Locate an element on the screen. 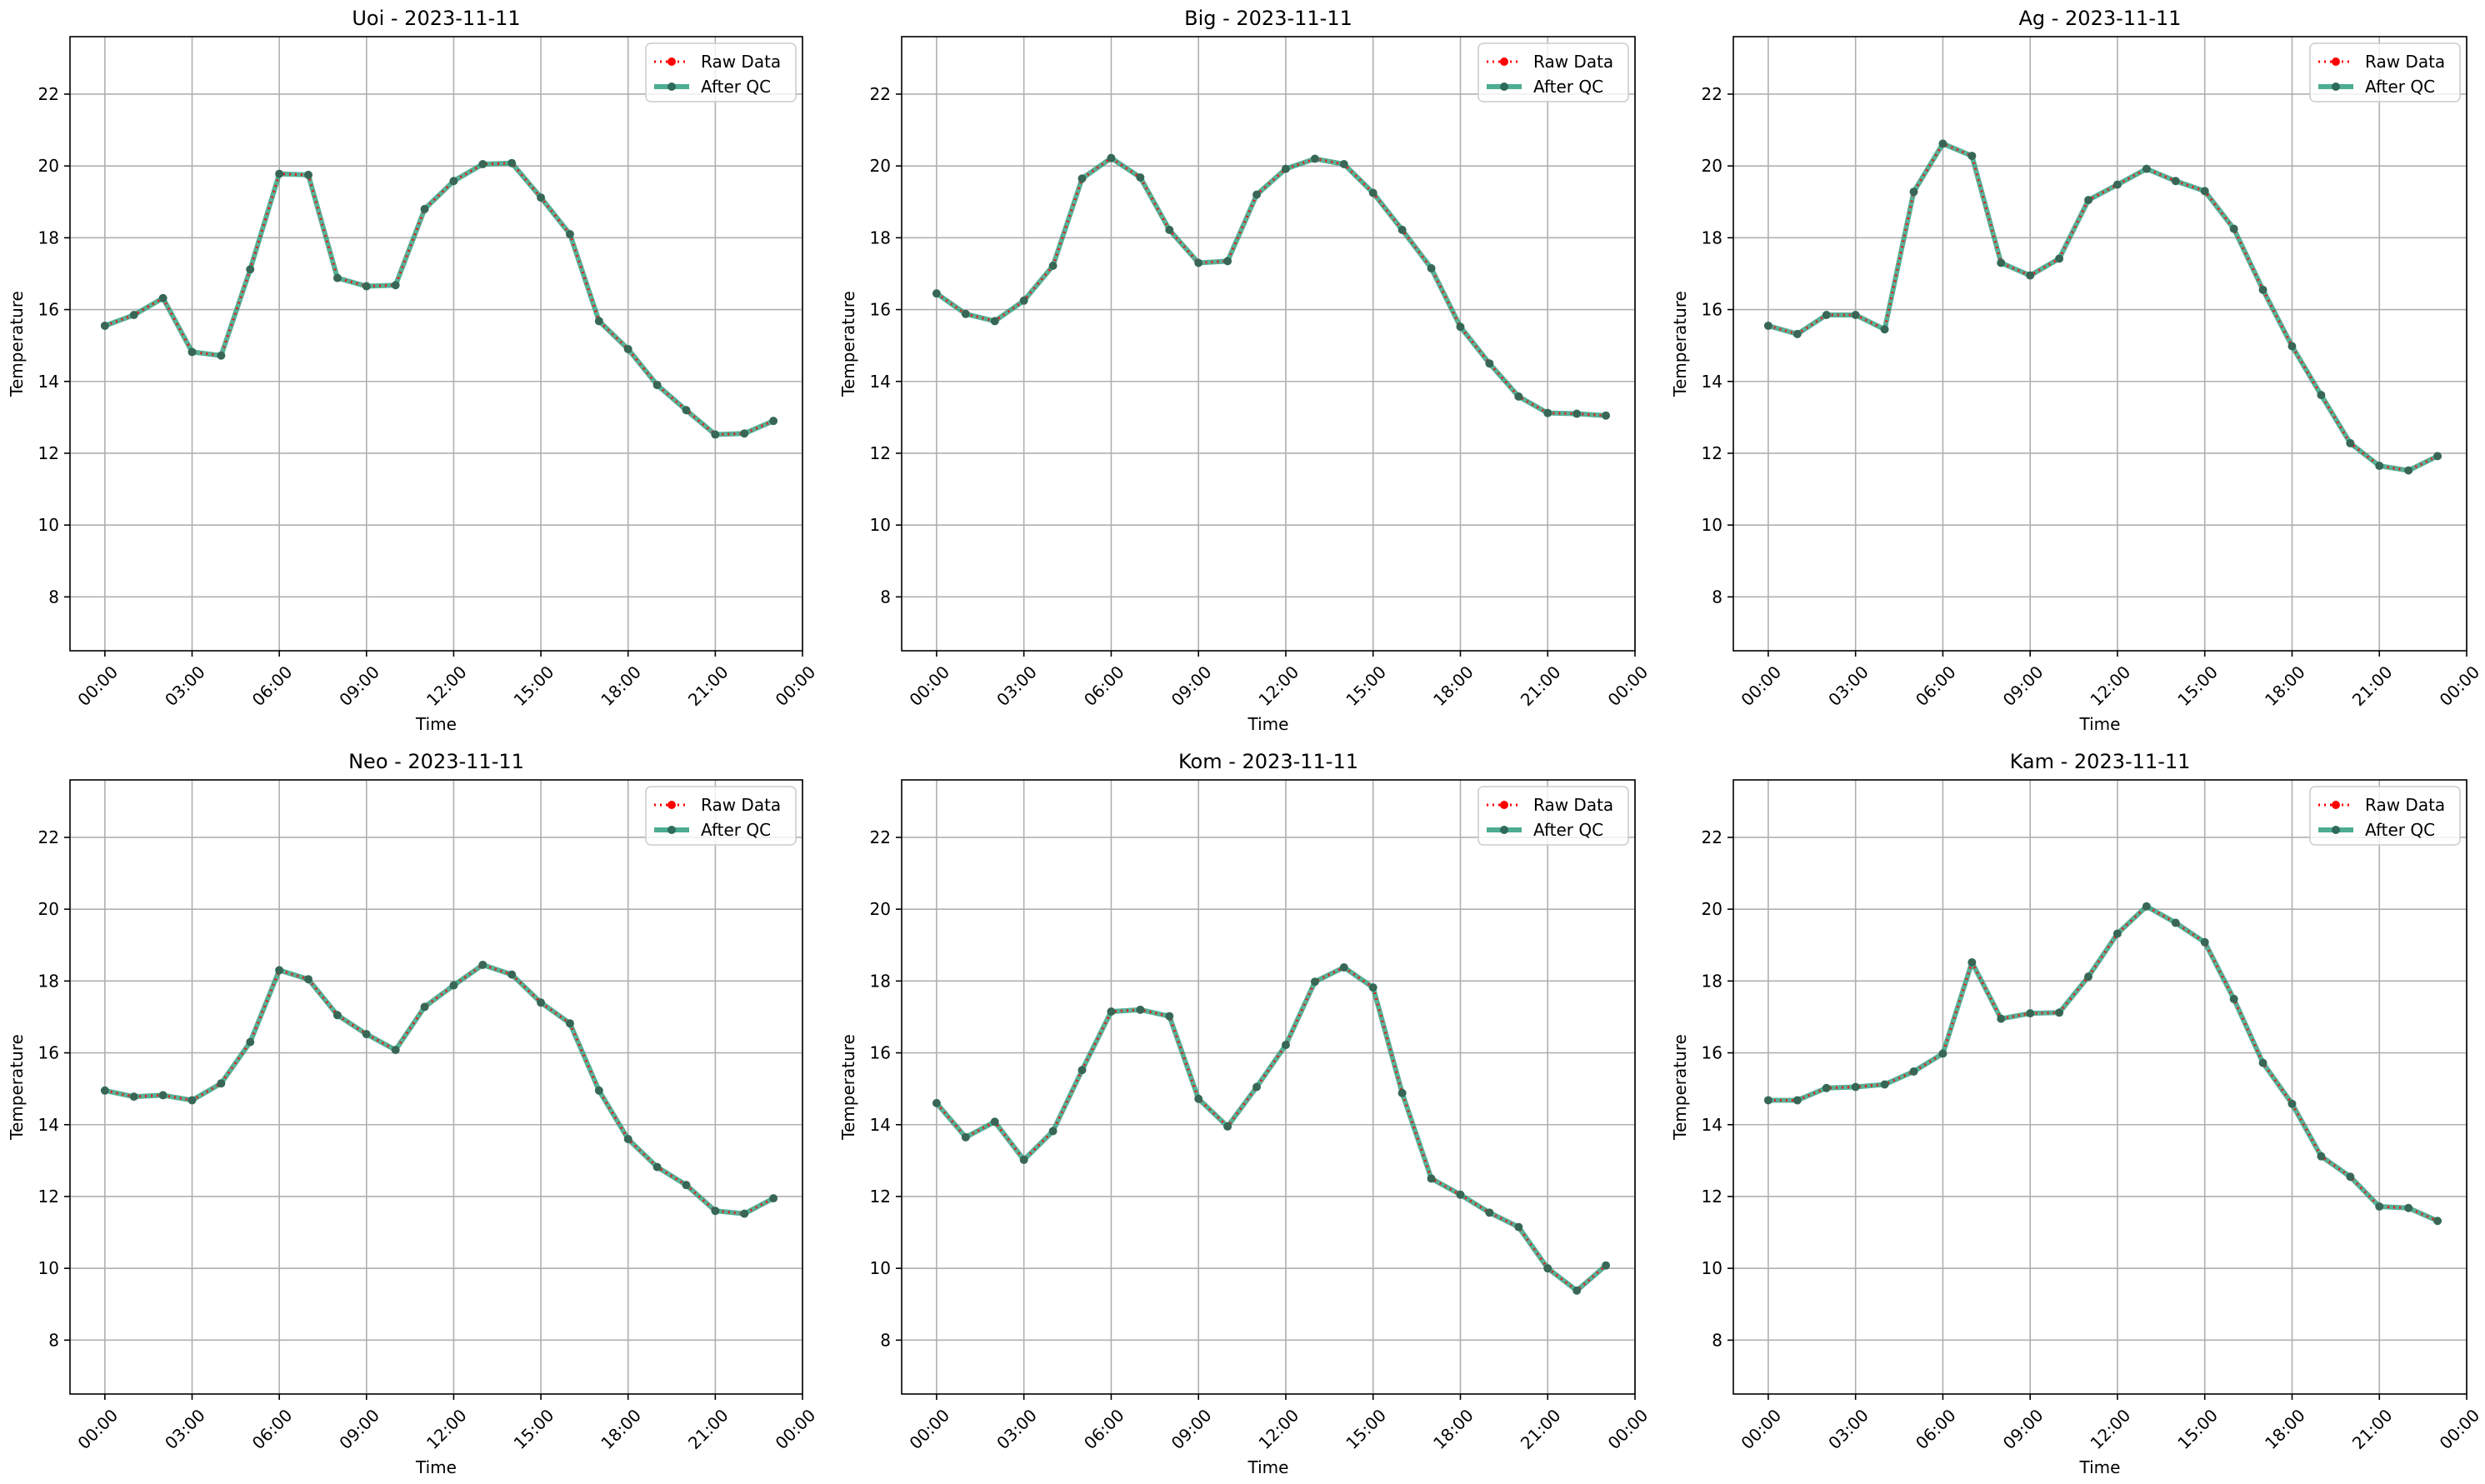 This screenshot has height=1484, width=2485. legend-raw-data-marker is located at coordinates (2336, 62).